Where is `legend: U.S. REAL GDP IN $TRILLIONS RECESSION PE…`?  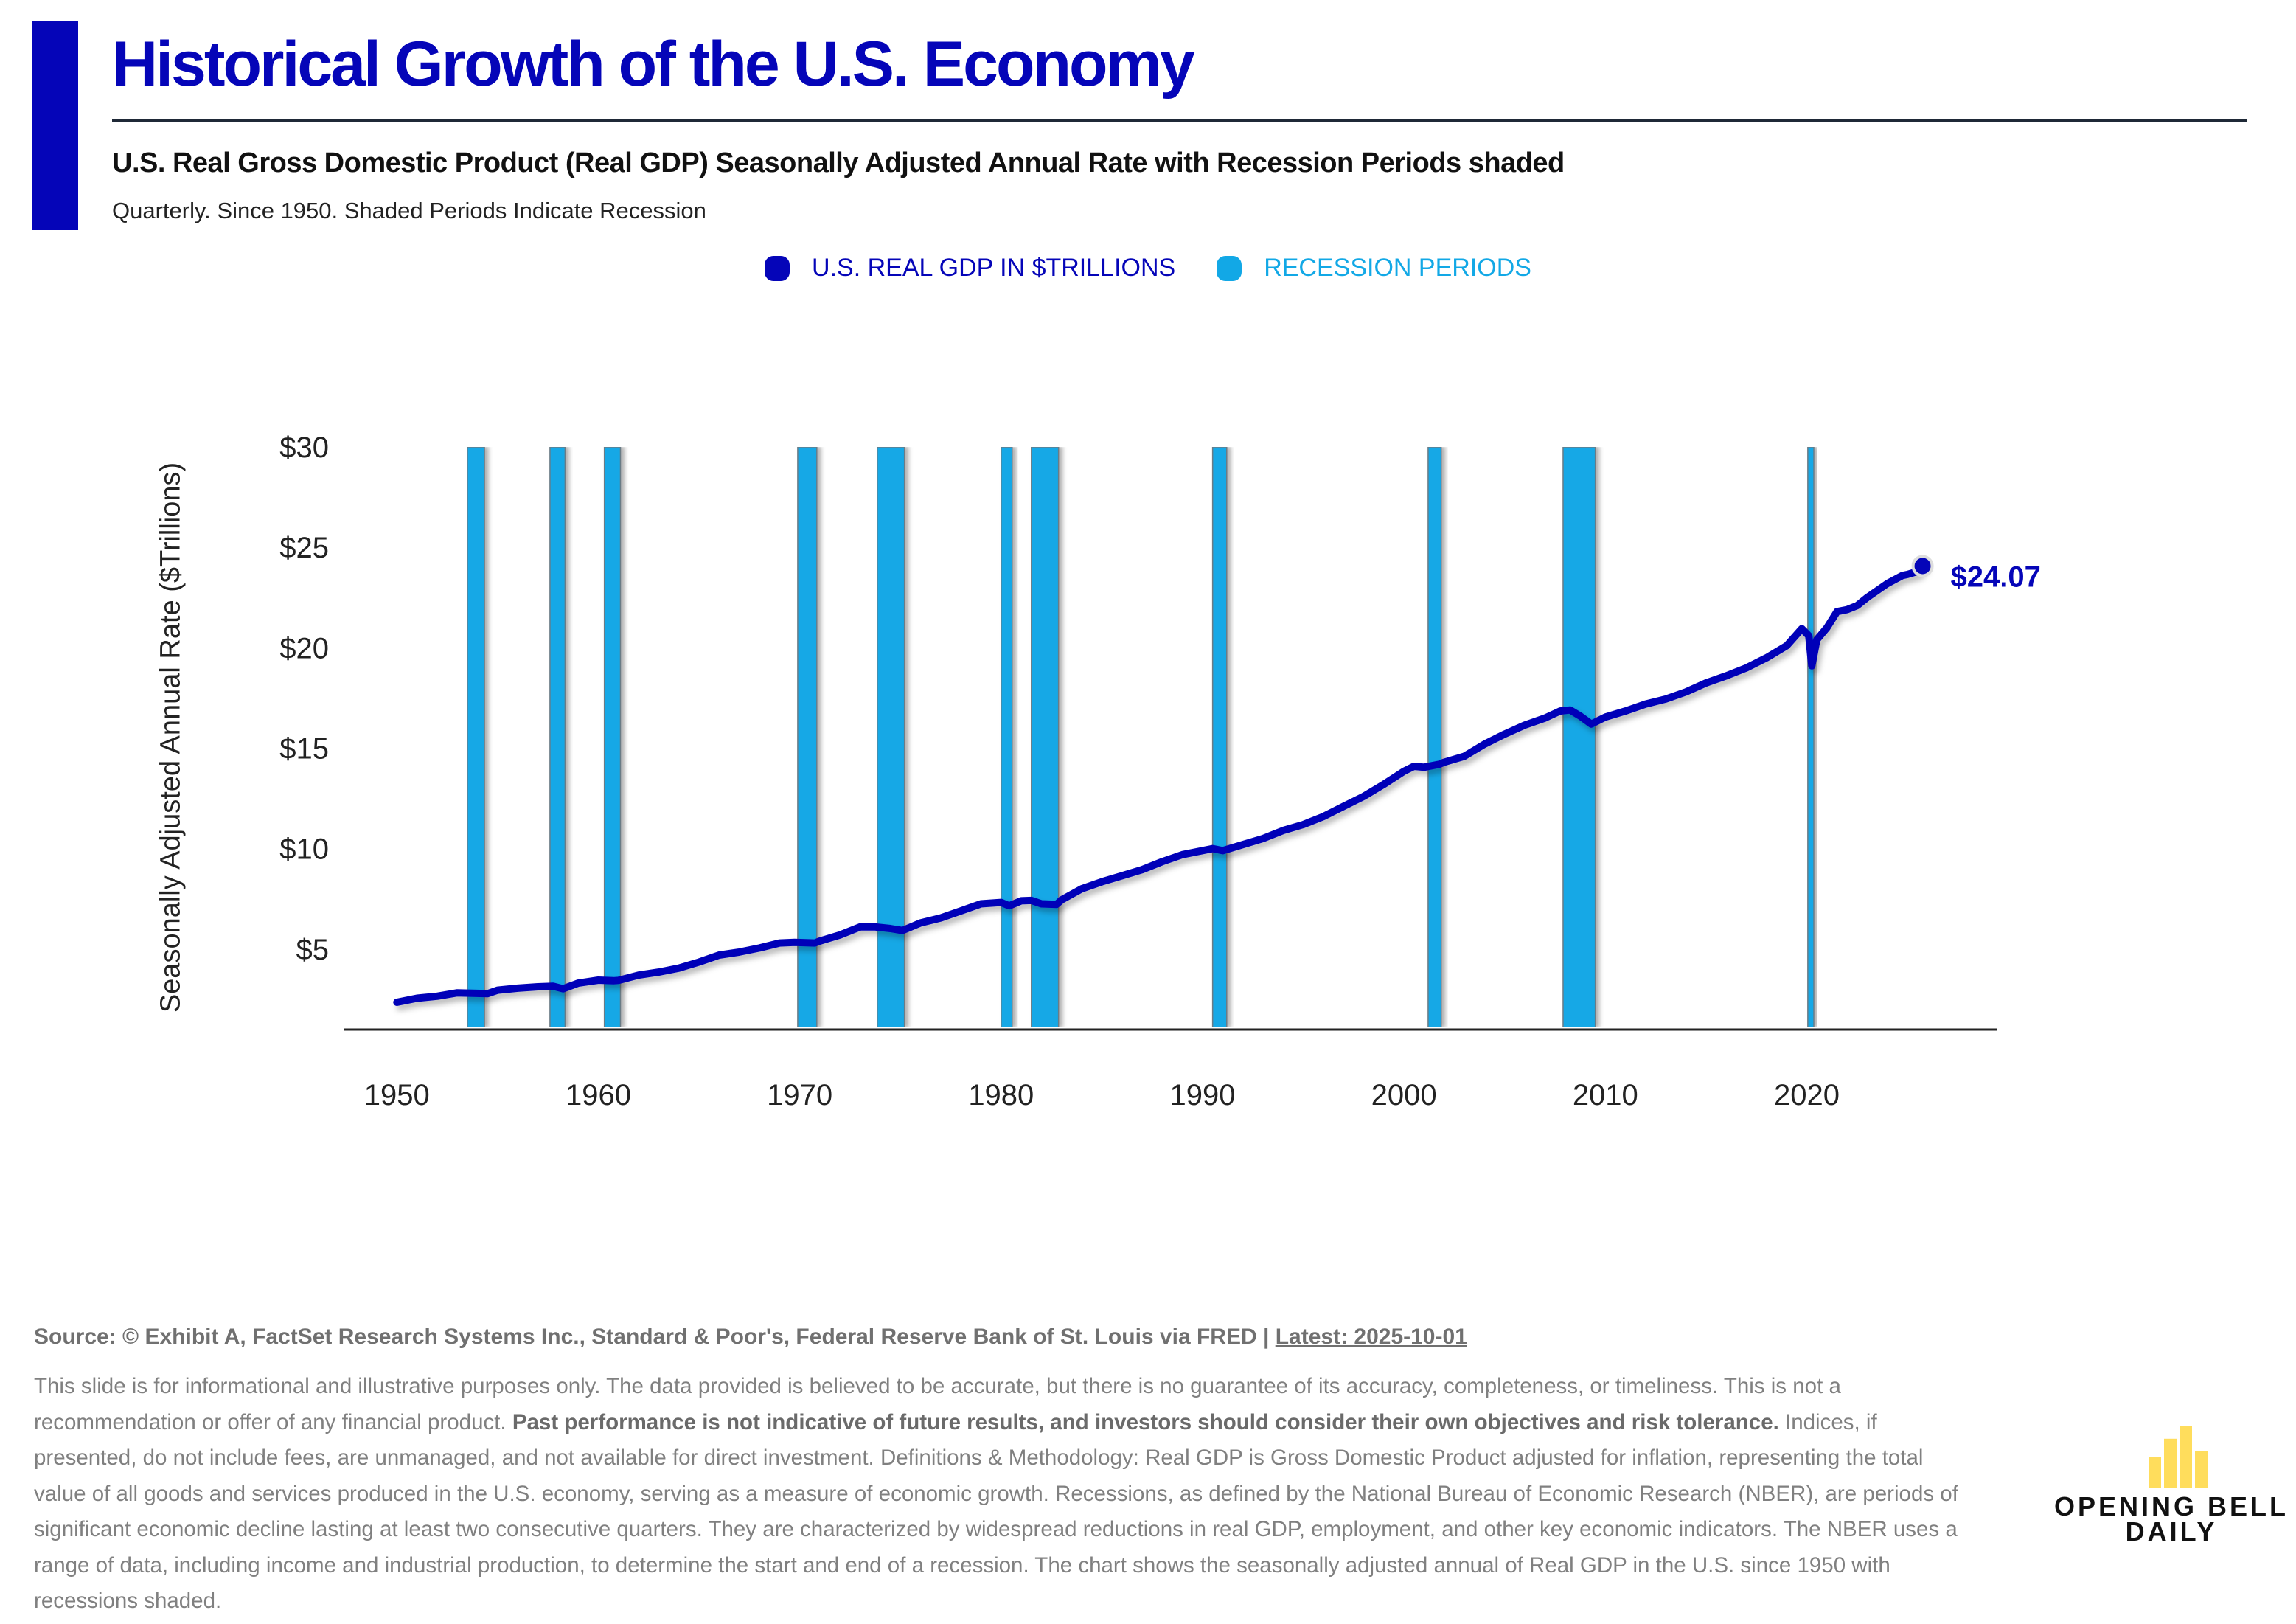
legend: U.S. REAL GDP IN $TRILLIONS RECESSION PE… is located at coordinates (1148, 268).